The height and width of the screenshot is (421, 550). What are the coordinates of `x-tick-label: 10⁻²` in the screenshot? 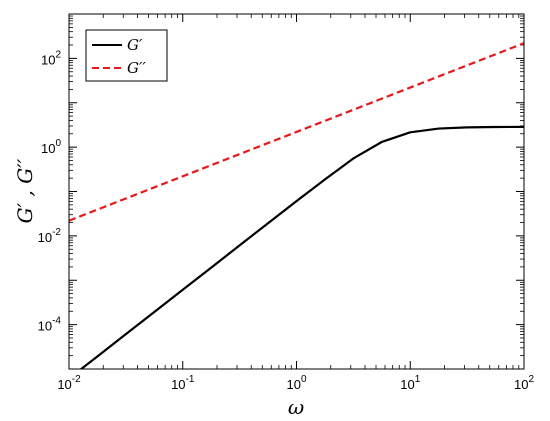 It's located at (69, 383).